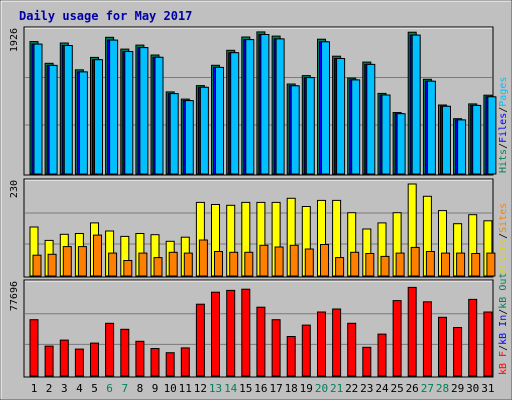 This screenshot has height=404, width=512. What do you see at coordinates (14, 189) in the screenshot?
I see `y-max-label: 230` at bounding box center [14, 189].